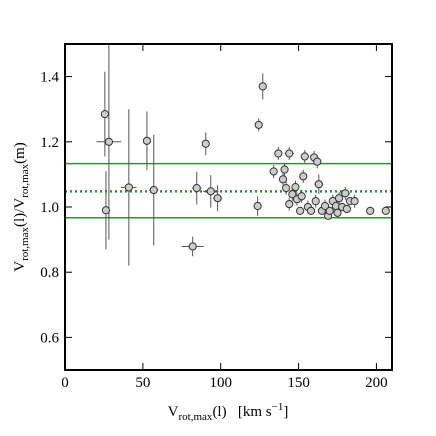  Describe the element at coordinates (142, 383) in the screenshot. I see `x-tick-label: 50` at that location.